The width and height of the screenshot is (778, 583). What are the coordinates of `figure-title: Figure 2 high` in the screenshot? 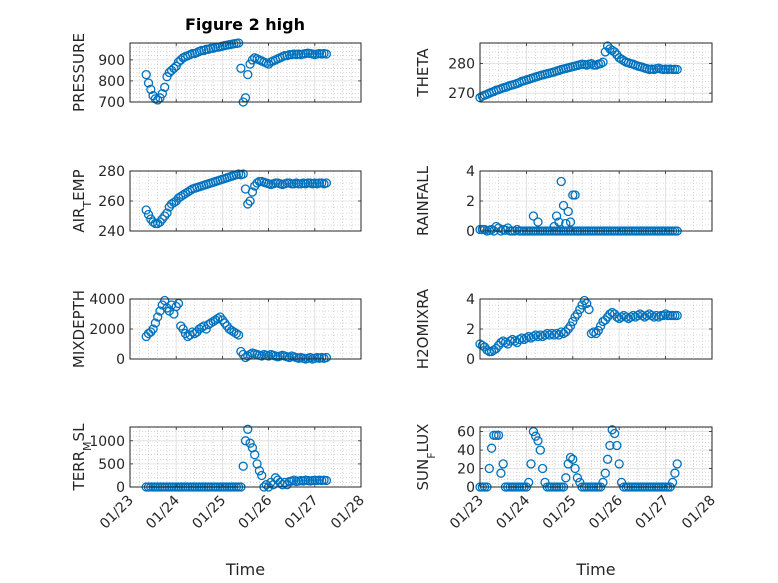 It's located at (245, 24).